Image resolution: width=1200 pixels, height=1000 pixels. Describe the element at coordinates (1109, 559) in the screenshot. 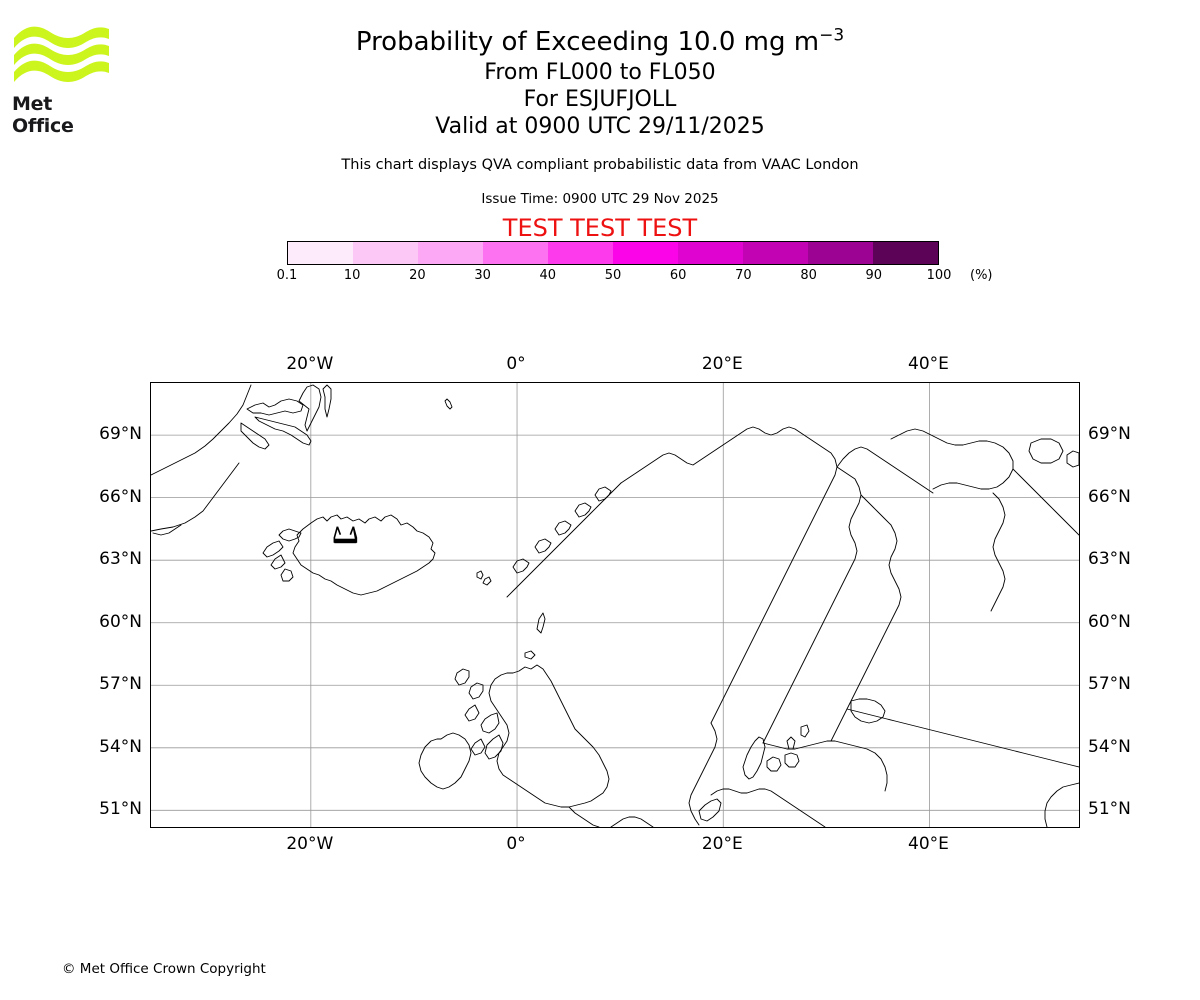

I see `lat-label-right-63: 63°N` at that location.